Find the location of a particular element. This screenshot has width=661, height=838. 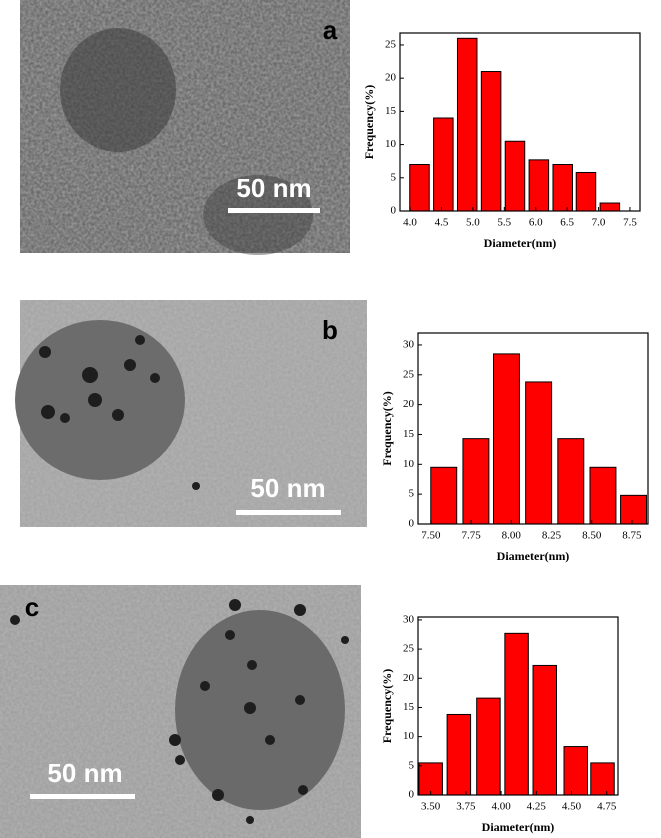

x-tick-label: 4.0 is located at coordinates (410, 223).